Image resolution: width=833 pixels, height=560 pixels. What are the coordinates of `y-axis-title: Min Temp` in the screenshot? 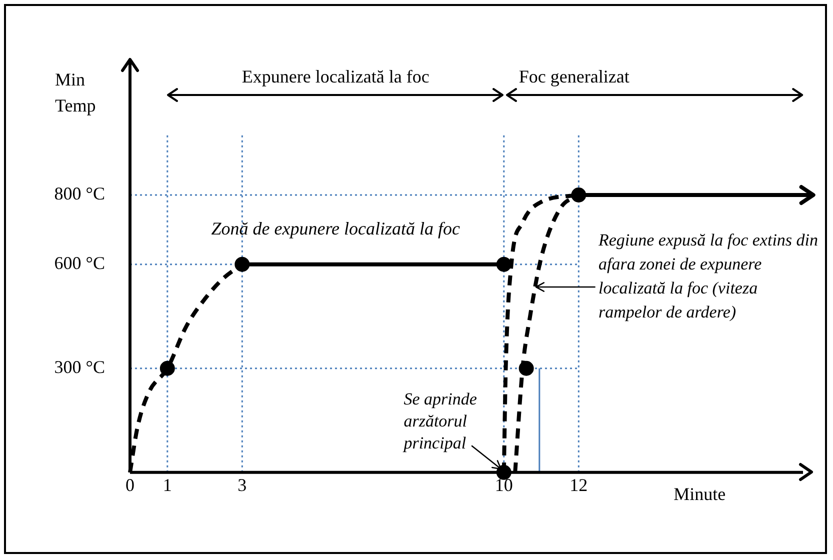 It's located at (75, 93).